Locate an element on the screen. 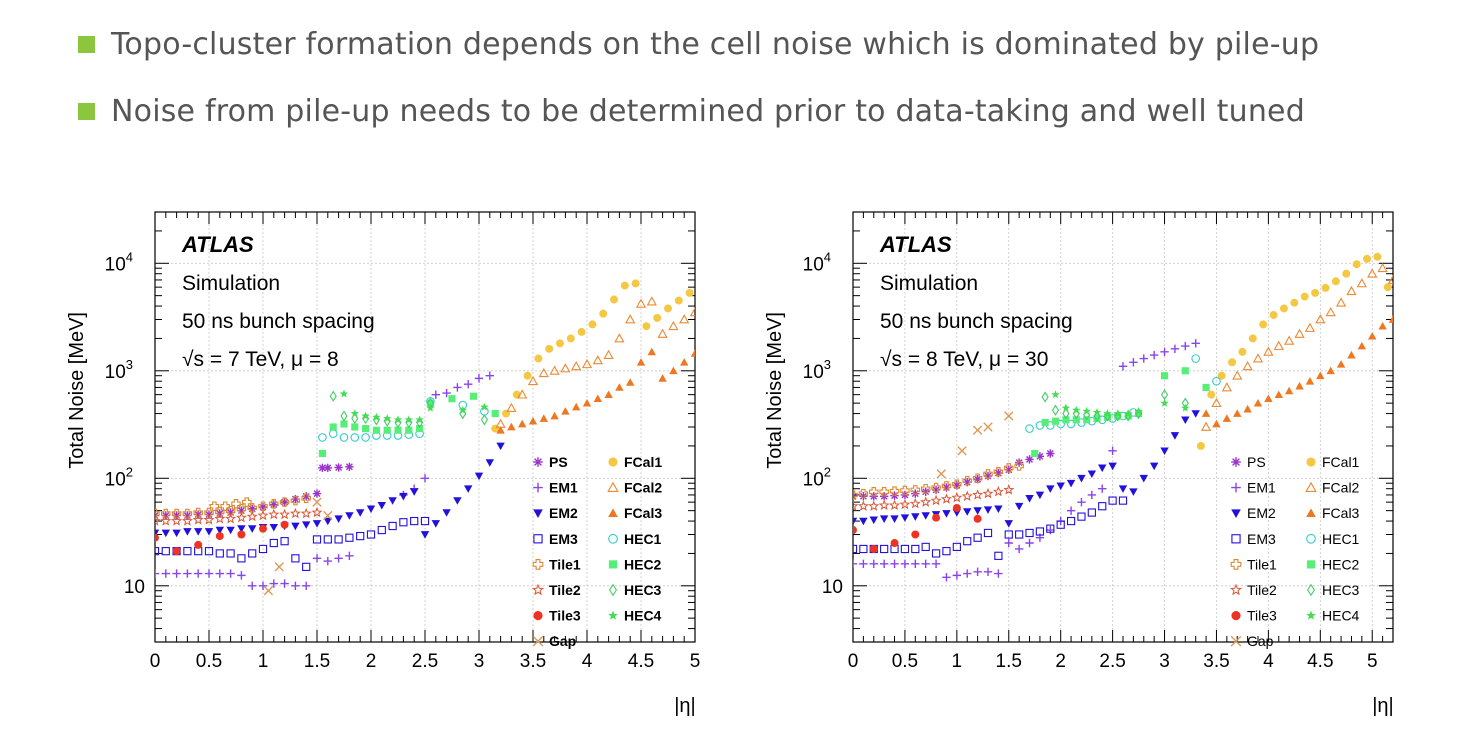 The width and height of the screenshot is (1460, 750). legend-item-tile1: Tile1 is located at coordinates (556, 564).